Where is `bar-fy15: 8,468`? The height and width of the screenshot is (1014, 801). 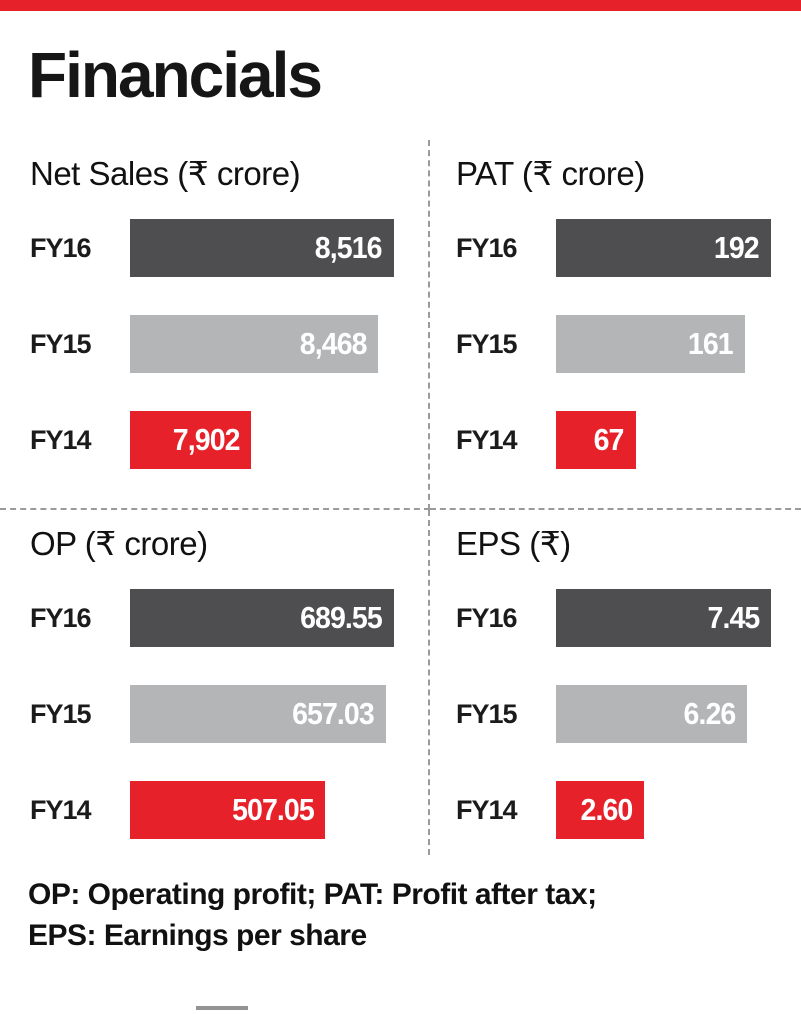
bar-fy15: 8,468 is located at coordinates (254, 344).